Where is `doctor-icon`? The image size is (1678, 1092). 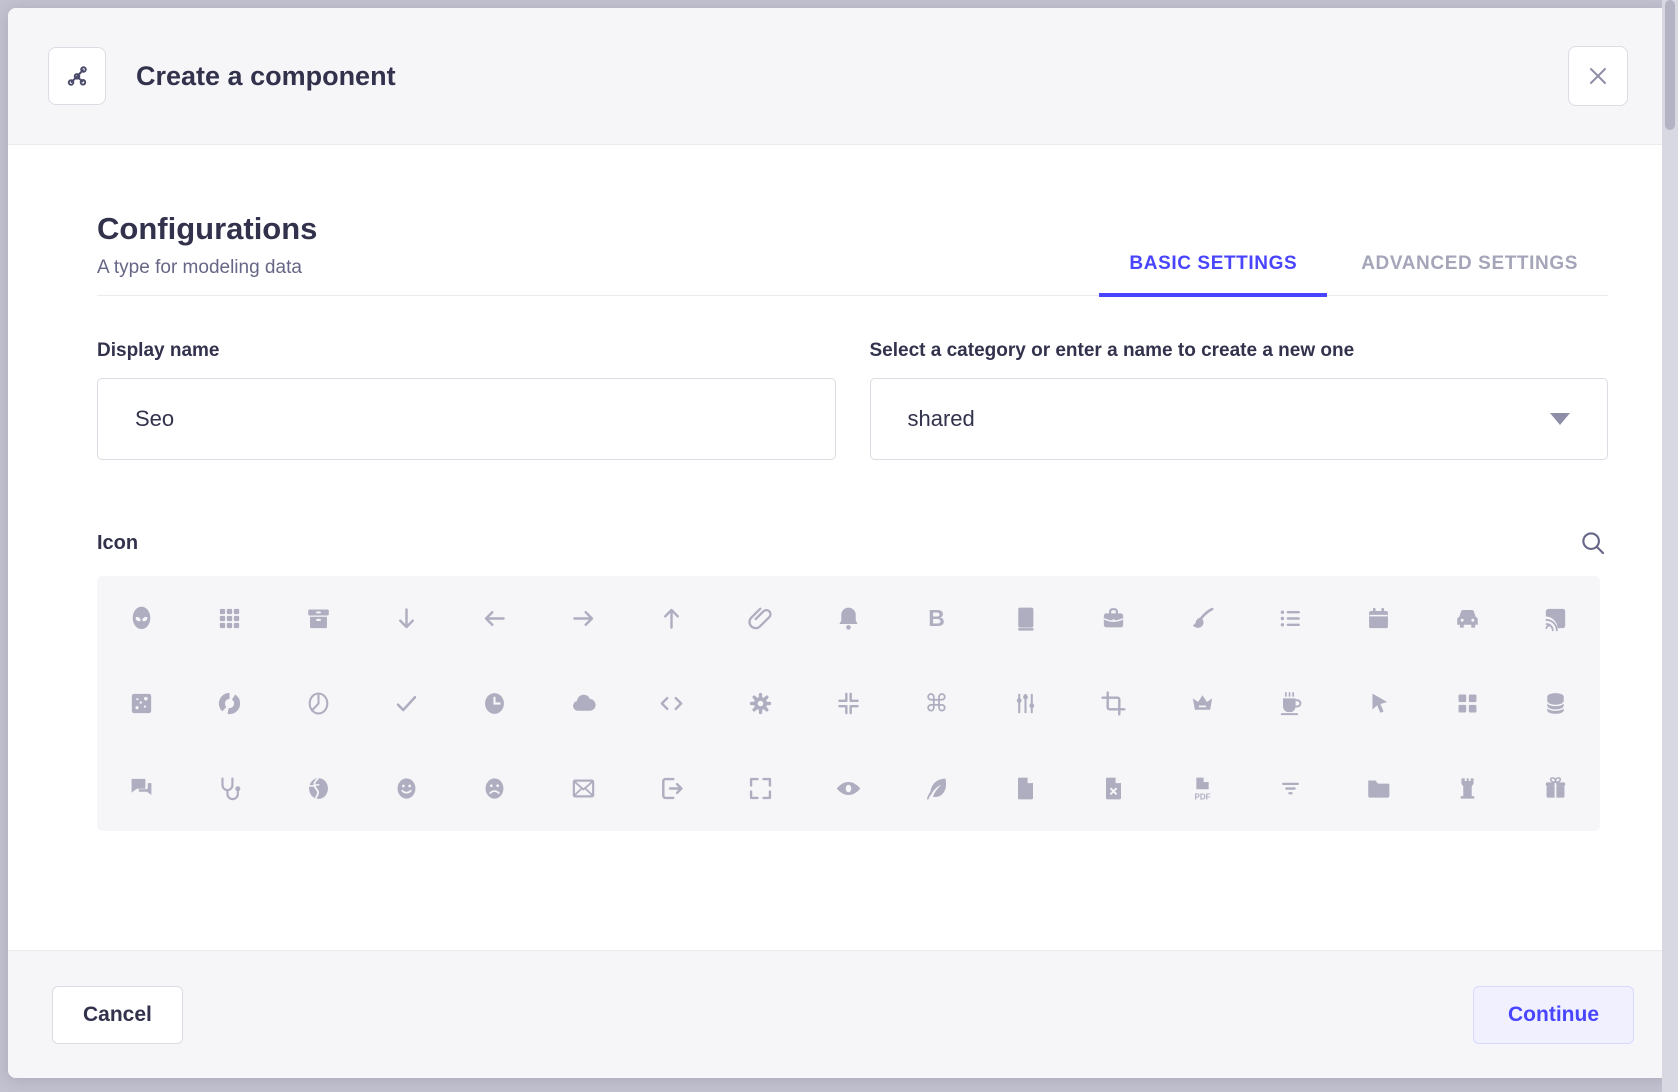 doctor-icon is located at coordinates (229, 788).